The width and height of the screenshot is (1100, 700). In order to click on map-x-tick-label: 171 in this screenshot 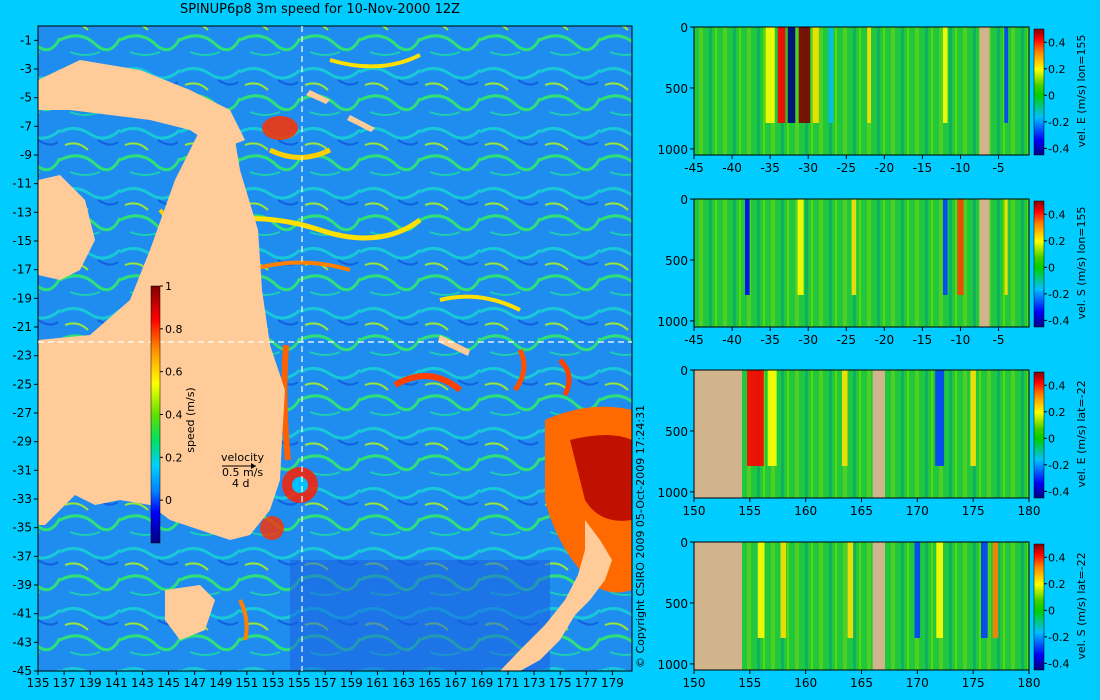, I will do `click(508, 683)`.